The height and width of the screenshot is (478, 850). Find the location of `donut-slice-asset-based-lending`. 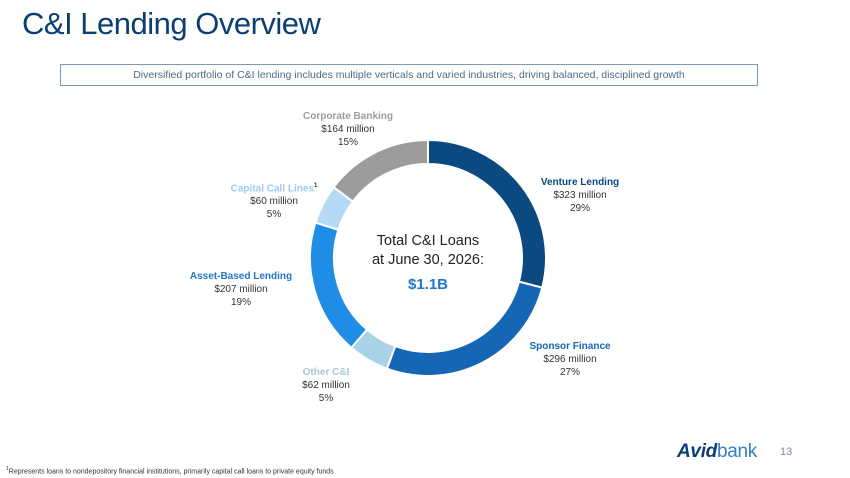

donut-slice-asset-based-lending is located at coordinates (339, 285).